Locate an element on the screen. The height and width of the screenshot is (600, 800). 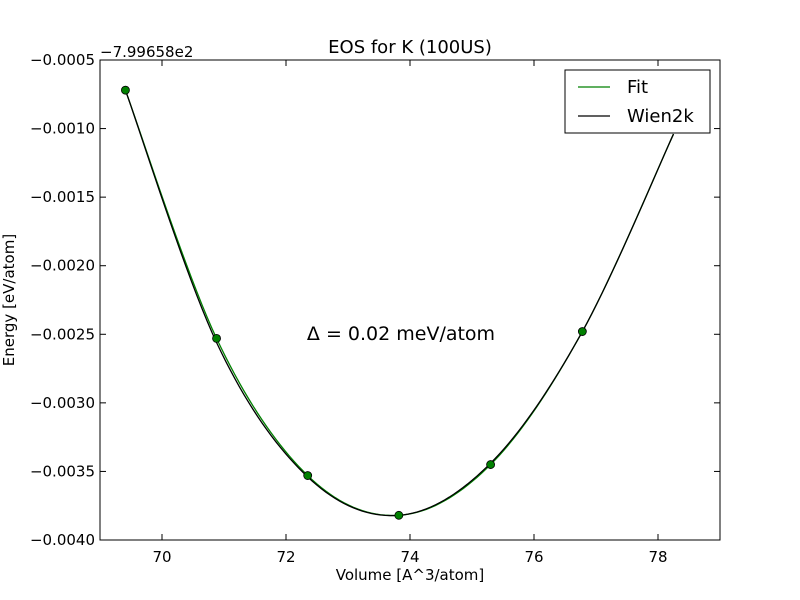
y-tick-label: −0.0035 is located at coordinates (62, 471).